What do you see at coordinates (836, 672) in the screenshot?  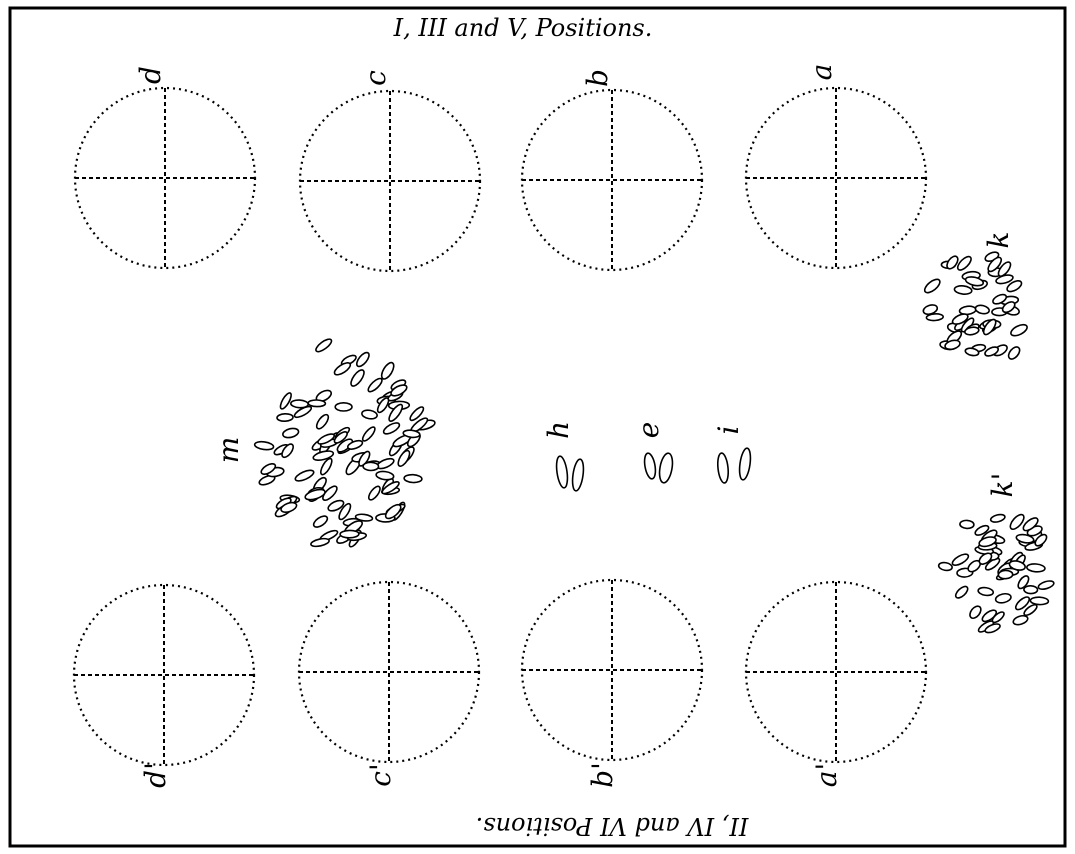 I see `bottom-circle-a-prime` at bounding box center [836, 672].